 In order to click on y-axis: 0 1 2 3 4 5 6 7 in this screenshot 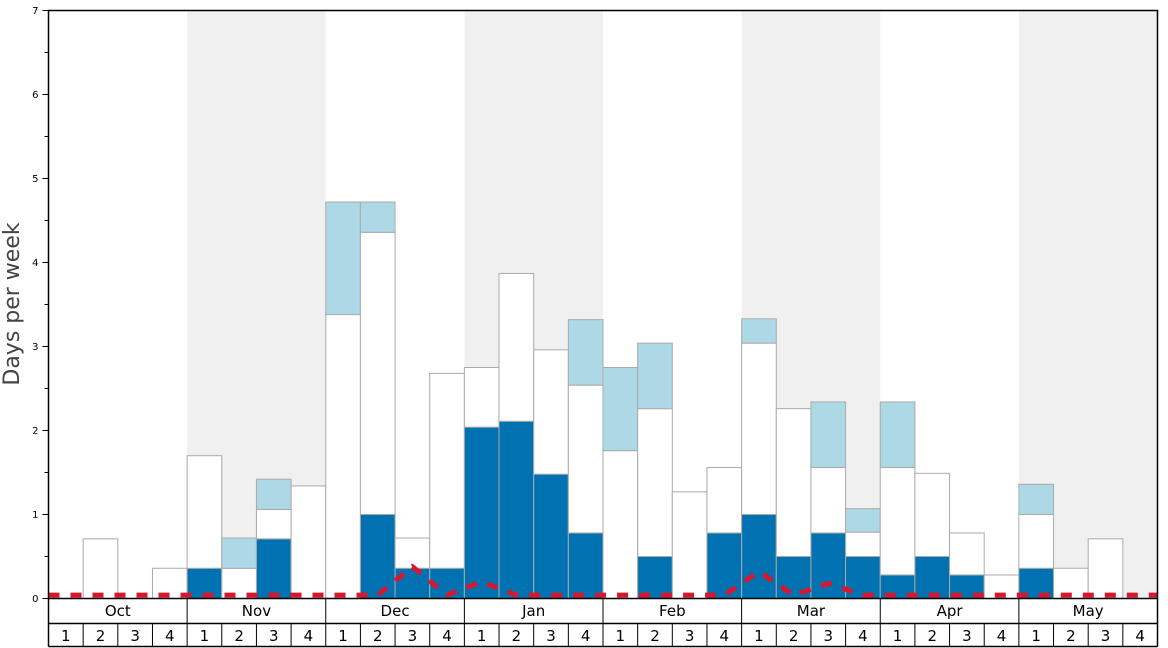, I will do `click(40, 305)`.